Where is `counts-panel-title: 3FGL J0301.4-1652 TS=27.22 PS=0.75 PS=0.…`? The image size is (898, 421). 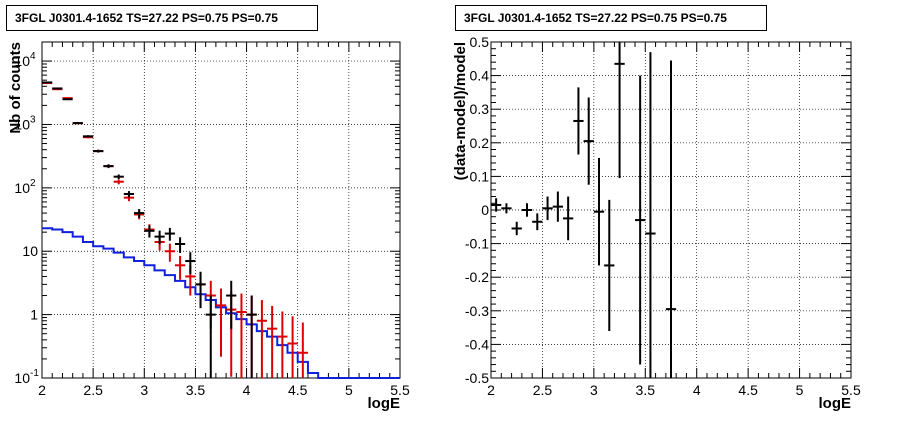 counts-panel-title: 3FGL J0301.4-1652 TS=27.22 PS=0.75 PS=0.… is located at coordinates (162, 18).